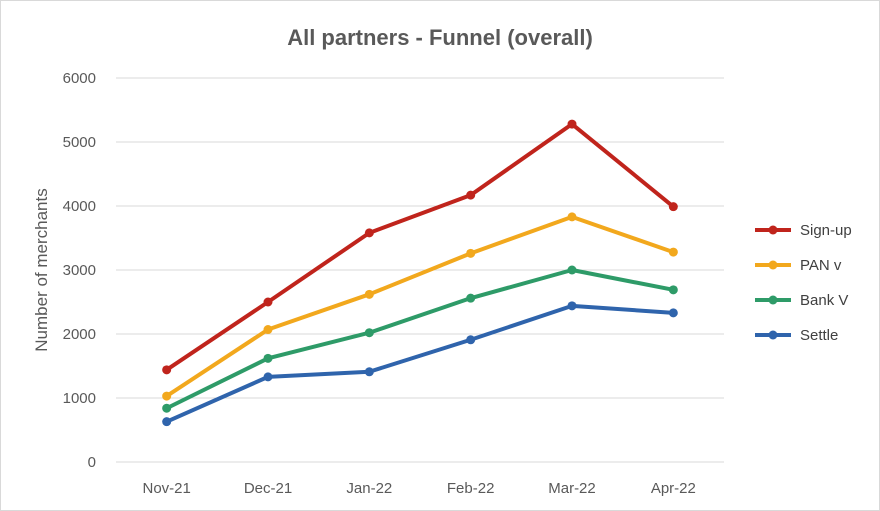 The image size is (880, 511). I want to click on y-axis-ticks: 0 1000 2000 3000 4000 5000 6000, so click(79, 270).